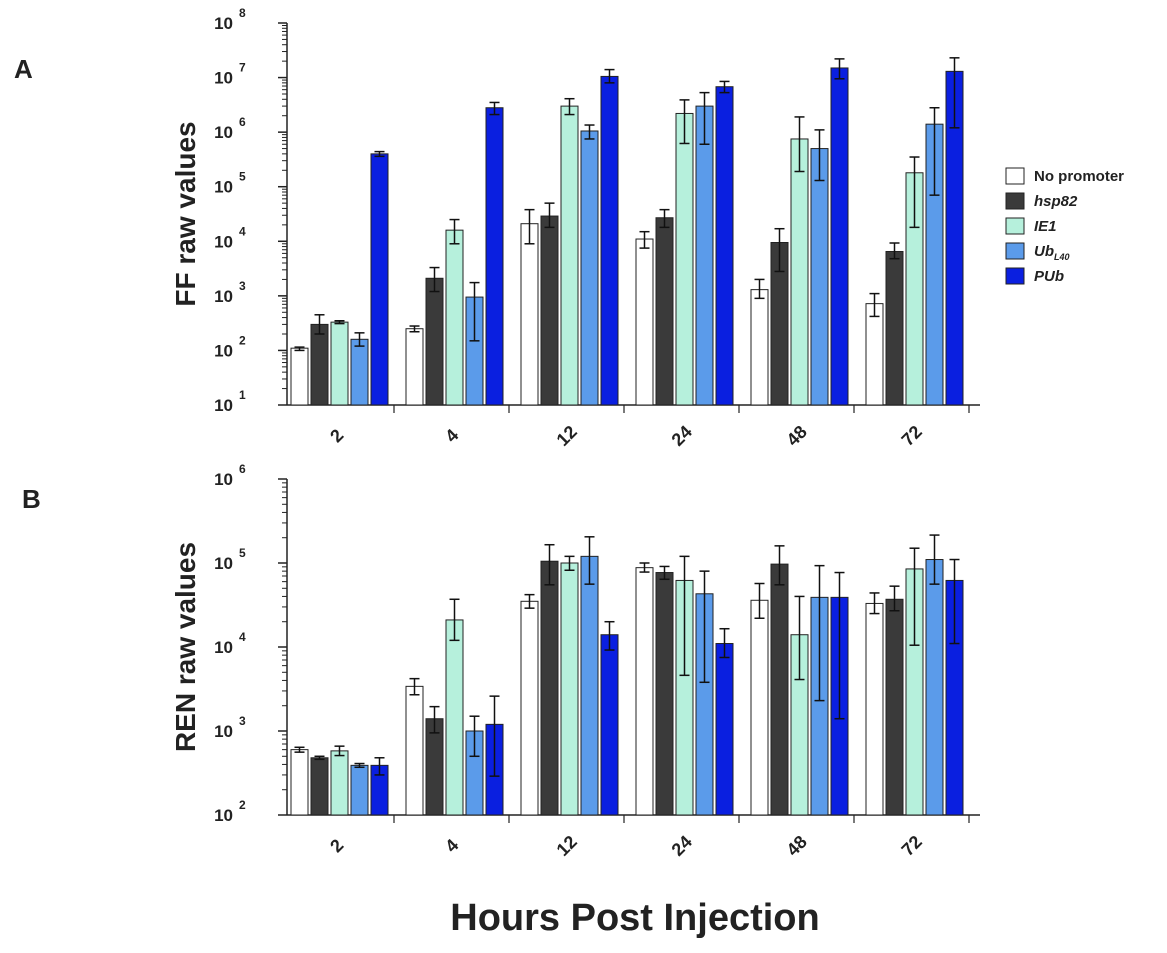  What do you see at coordinates (1064, 226) in the screenshot?
I see `legend: No promoter hsp82 IE1 UbL40 PUb` at bounding box center [1064, 226].